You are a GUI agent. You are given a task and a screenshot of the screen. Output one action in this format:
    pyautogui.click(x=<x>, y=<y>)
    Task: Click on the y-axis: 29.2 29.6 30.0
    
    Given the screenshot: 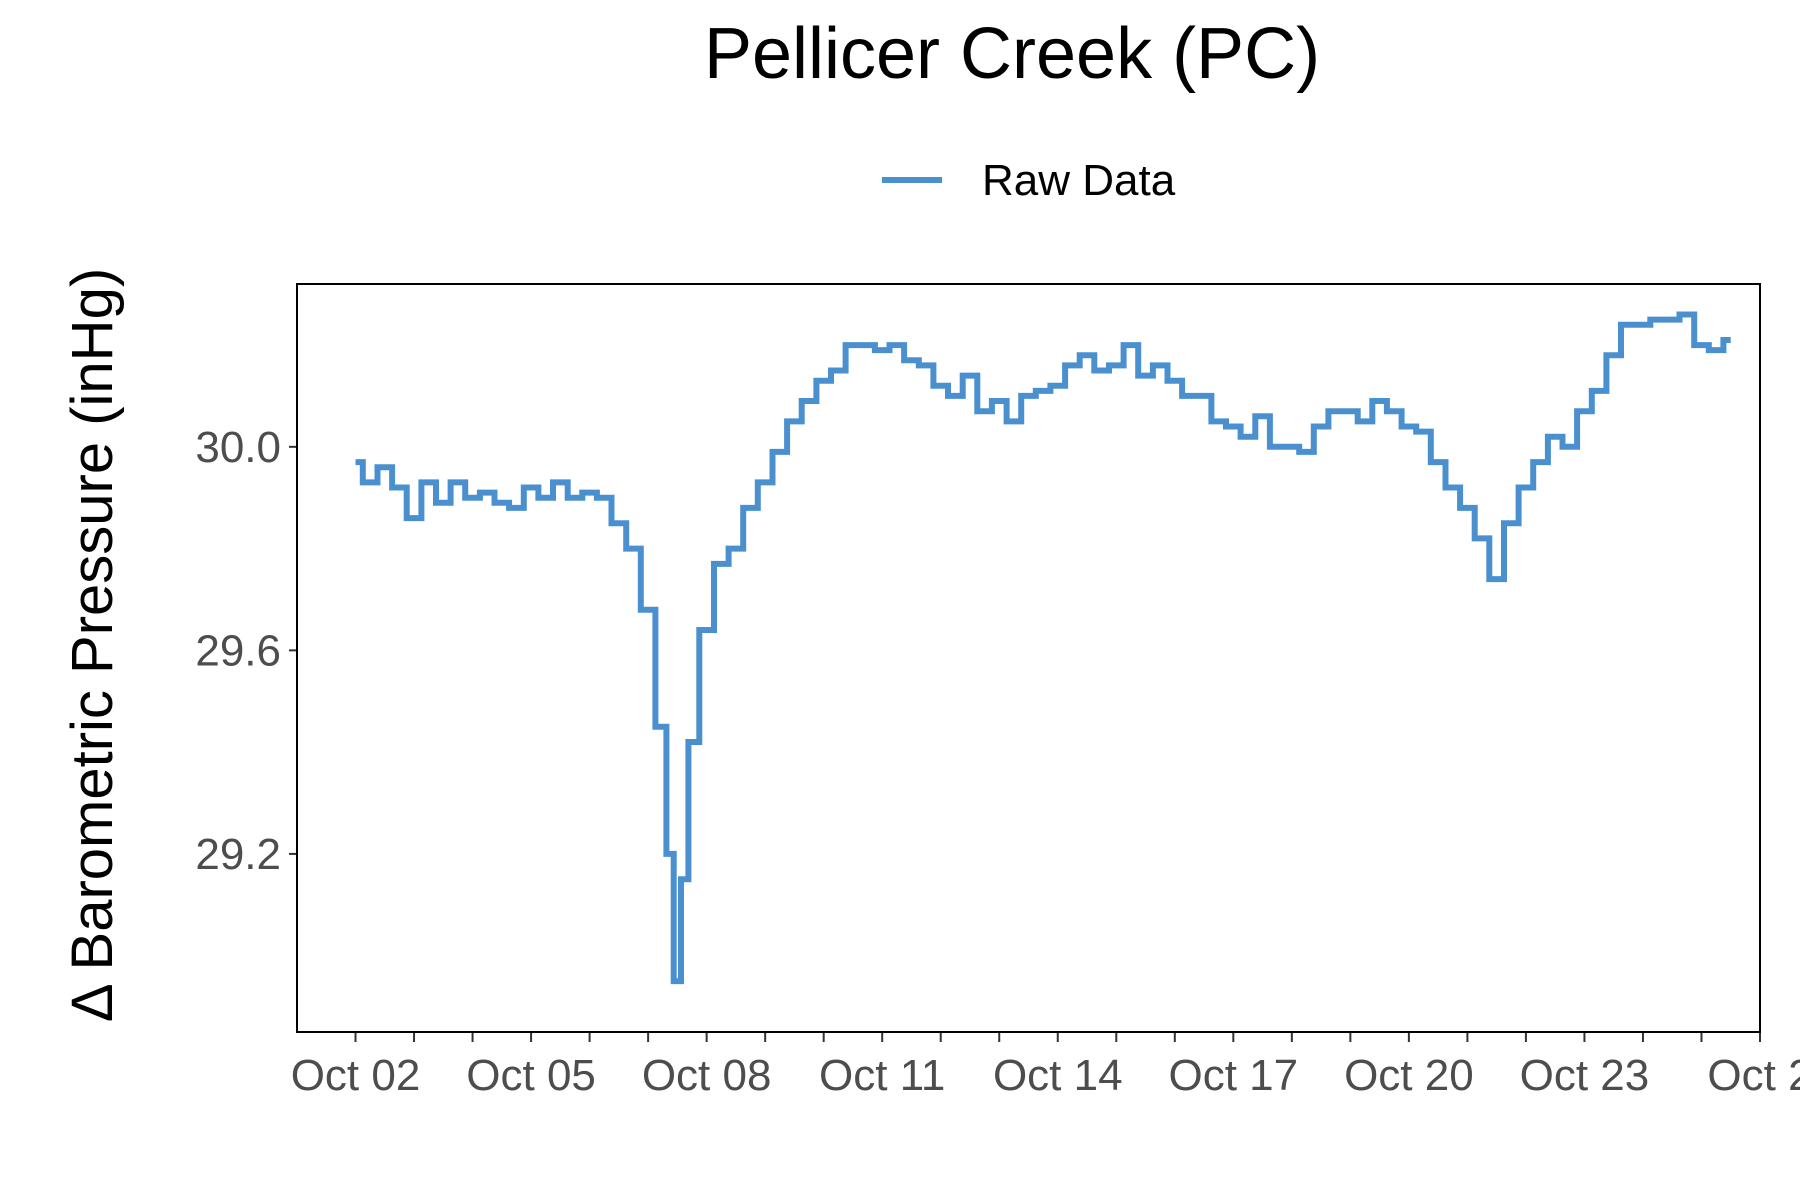 What is the action you would take?
    pyautogui.click(x=246, y=651)
    